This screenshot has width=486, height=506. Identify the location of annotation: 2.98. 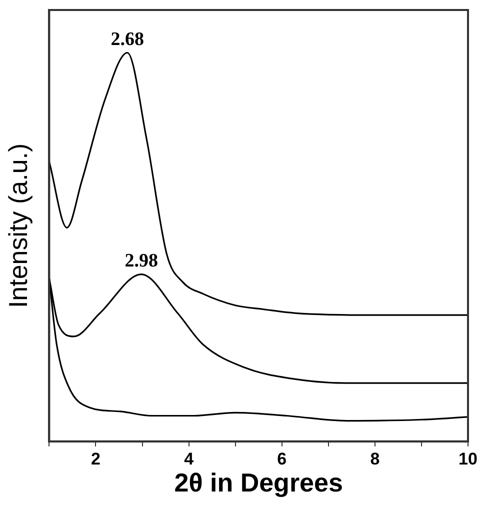
(141, 261).